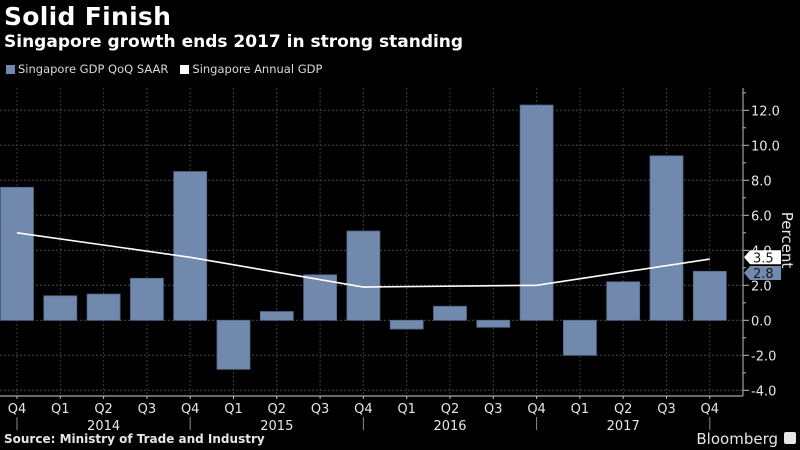  What do you see at coordinates (761, 216) in the screenshot?
I see `y-tick-label: 6.0` at bounding box center [761, 216].